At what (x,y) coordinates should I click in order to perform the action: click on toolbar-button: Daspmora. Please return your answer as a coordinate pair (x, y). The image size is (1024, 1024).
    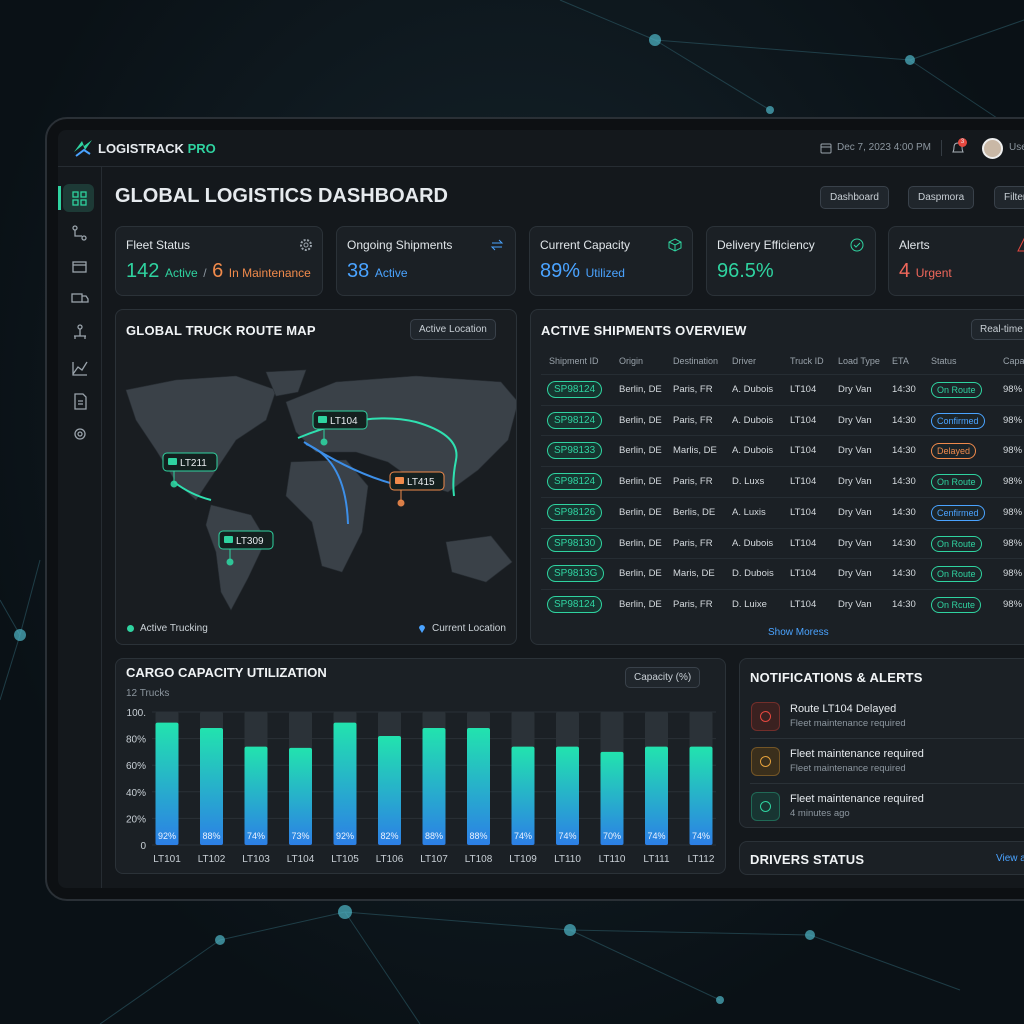
    Looking at the image, I should click on (941, 197).